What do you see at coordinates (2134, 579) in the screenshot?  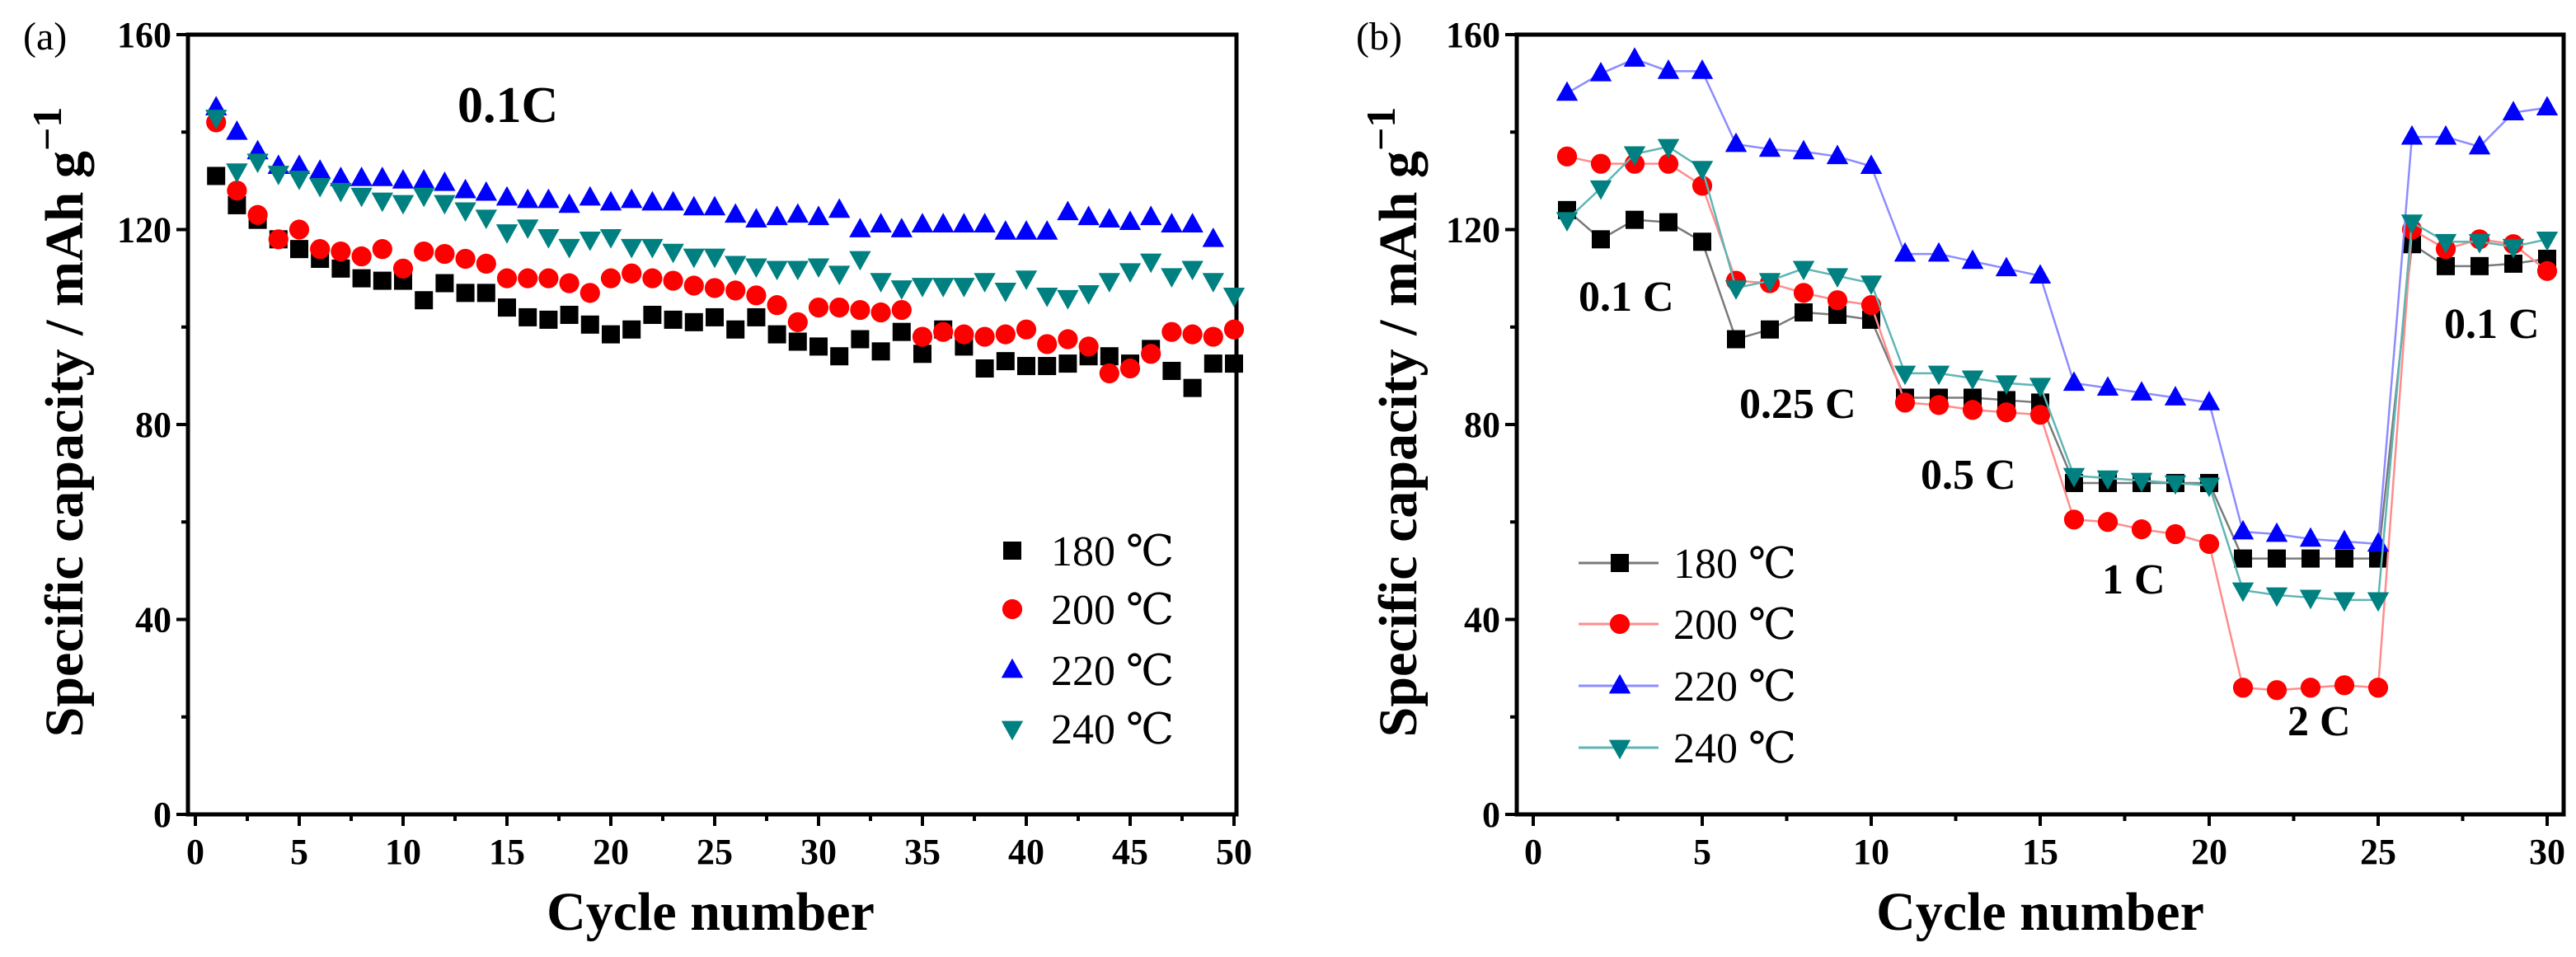 I see `rate-annotation: 1 C` at bounding box center [2134, 579].